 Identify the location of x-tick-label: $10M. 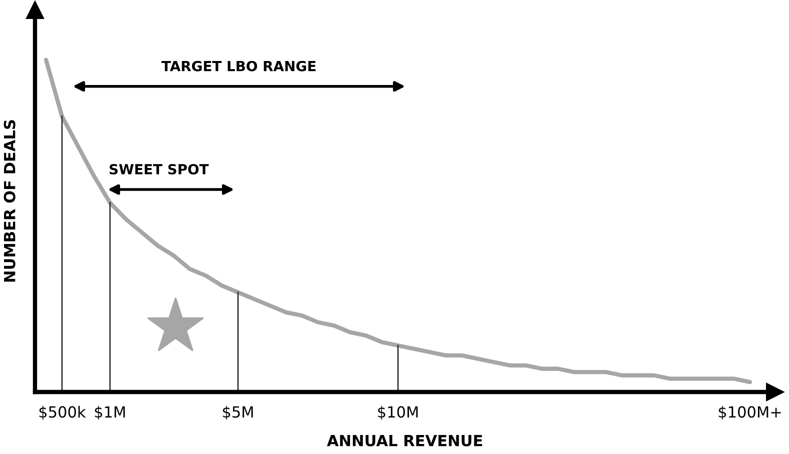
(398, 413).